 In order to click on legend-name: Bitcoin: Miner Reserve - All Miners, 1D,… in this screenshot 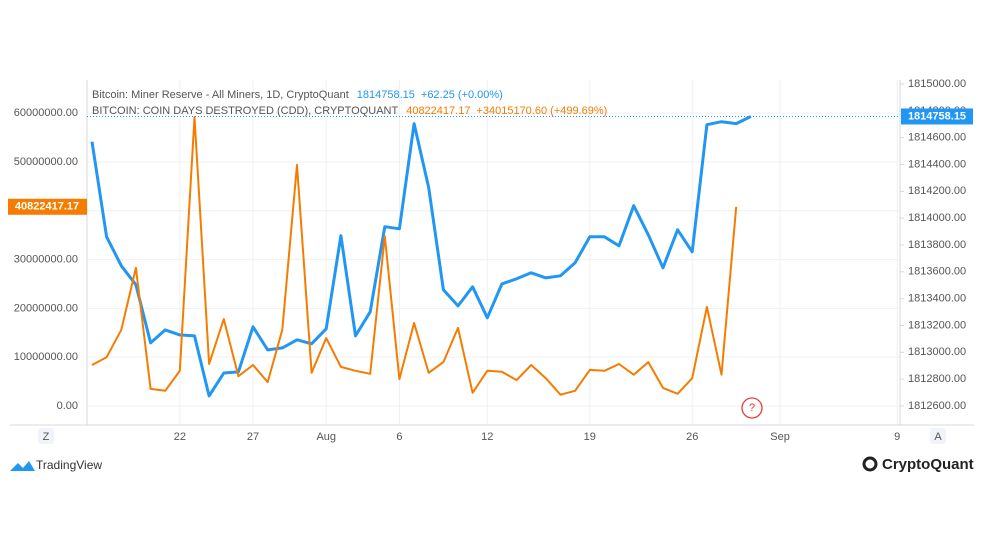, I will do `click(220, 95)`.